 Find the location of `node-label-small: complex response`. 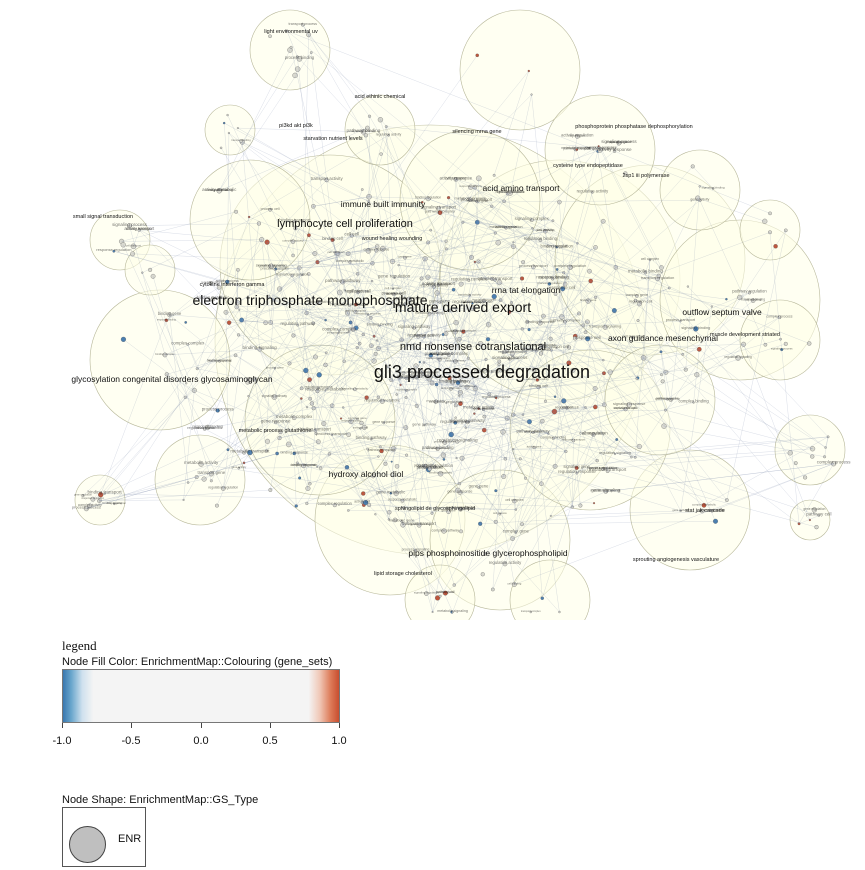

node-label-small: complex response is located at coordinates (376, 249).